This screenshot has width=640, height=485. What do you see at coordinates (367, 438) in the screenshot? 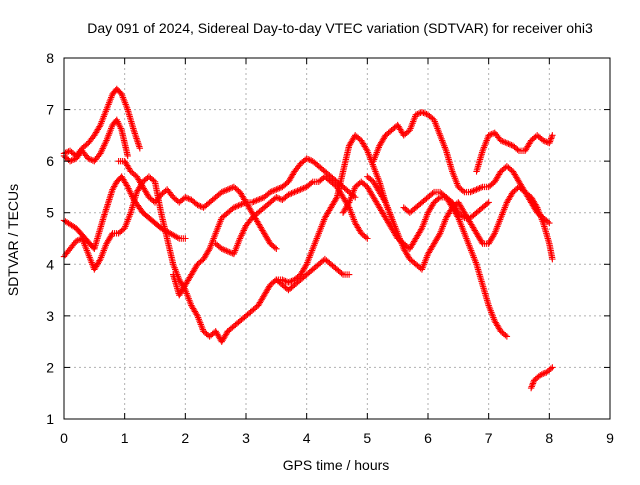
I see `x-tick-label: 5` at bounding box center [367, 438].